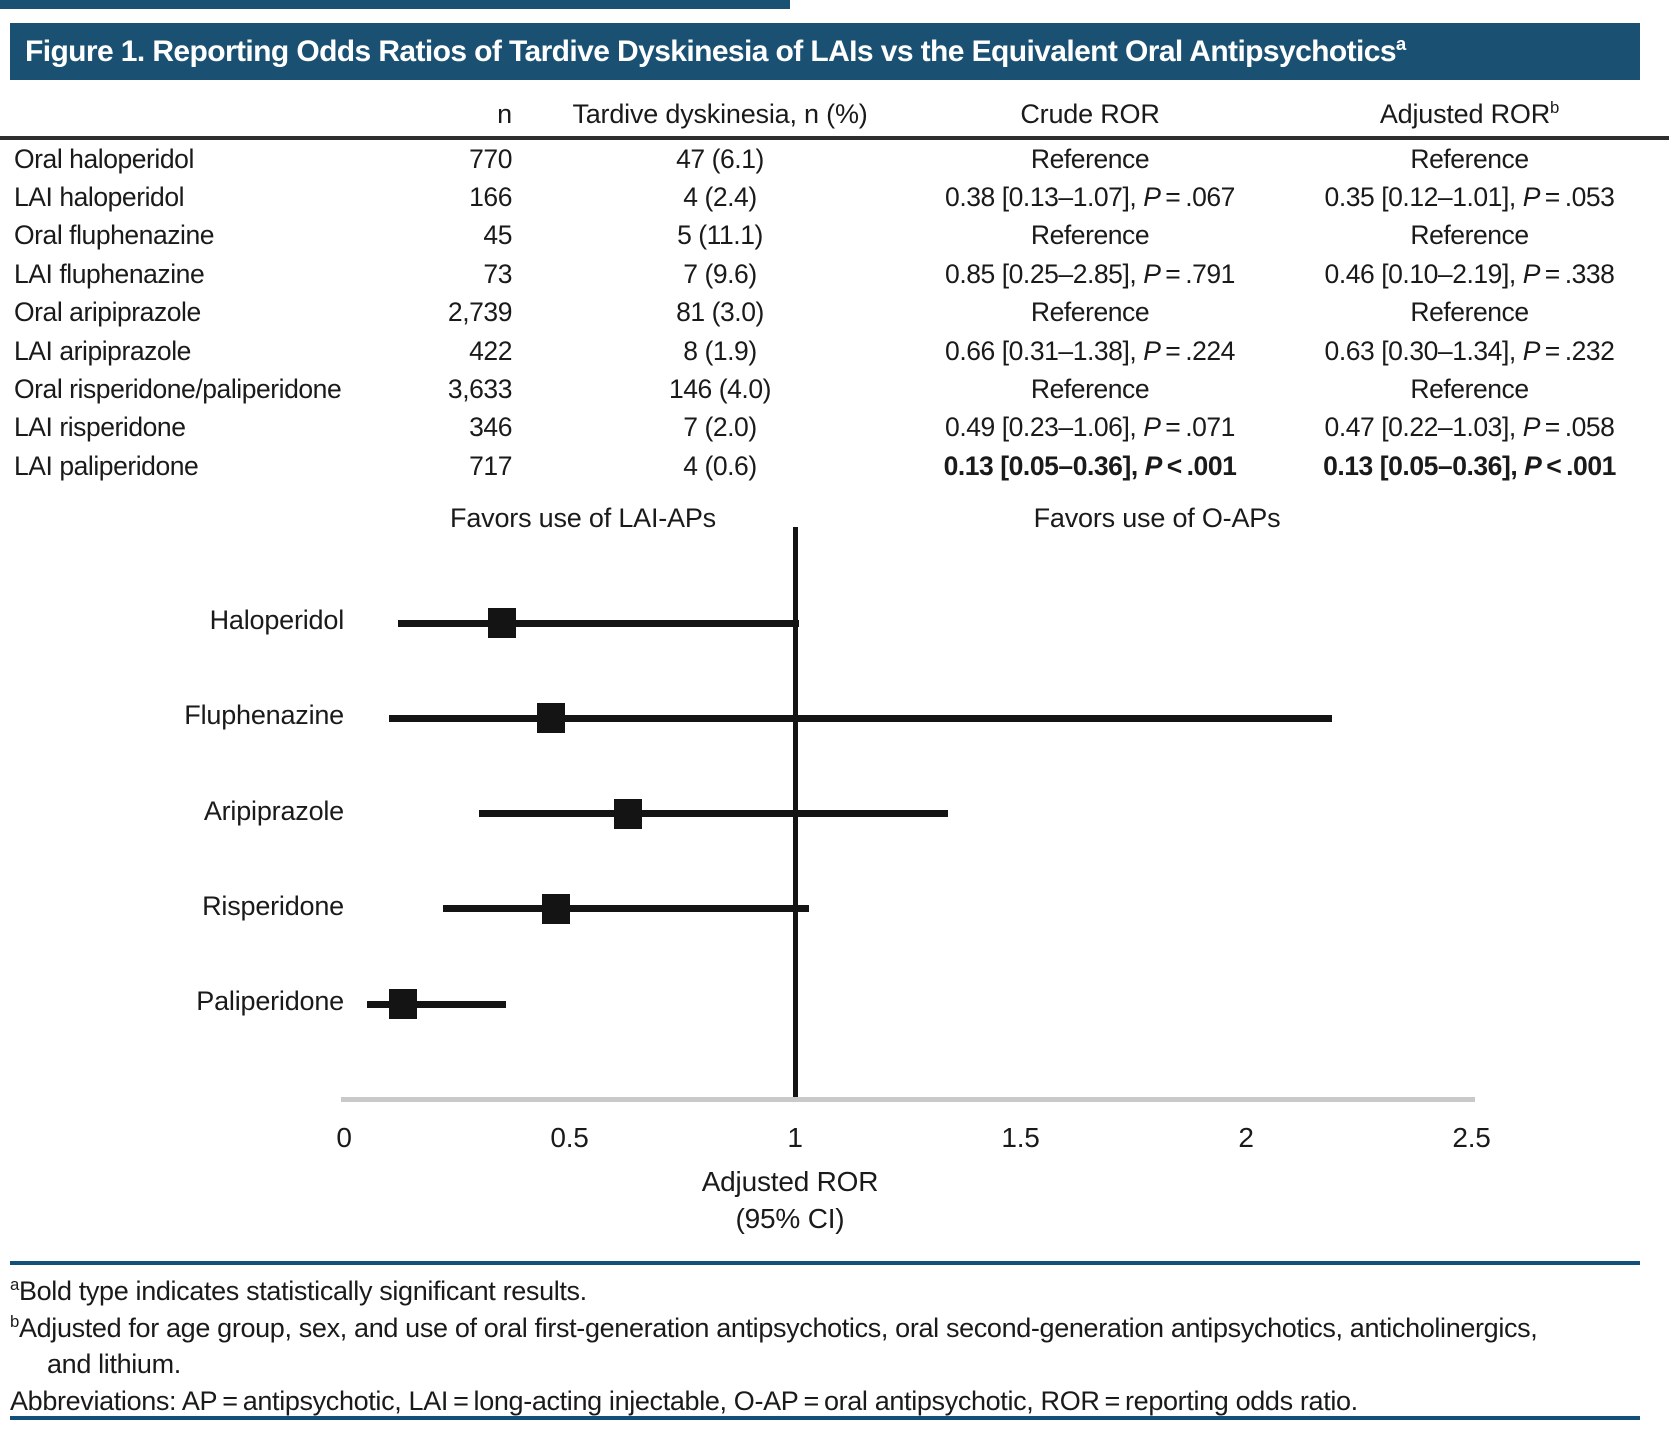  I want to click on adjusted-ror-cell: 0.47 [0.22–1.03], P = .058, so click(1469, 427).